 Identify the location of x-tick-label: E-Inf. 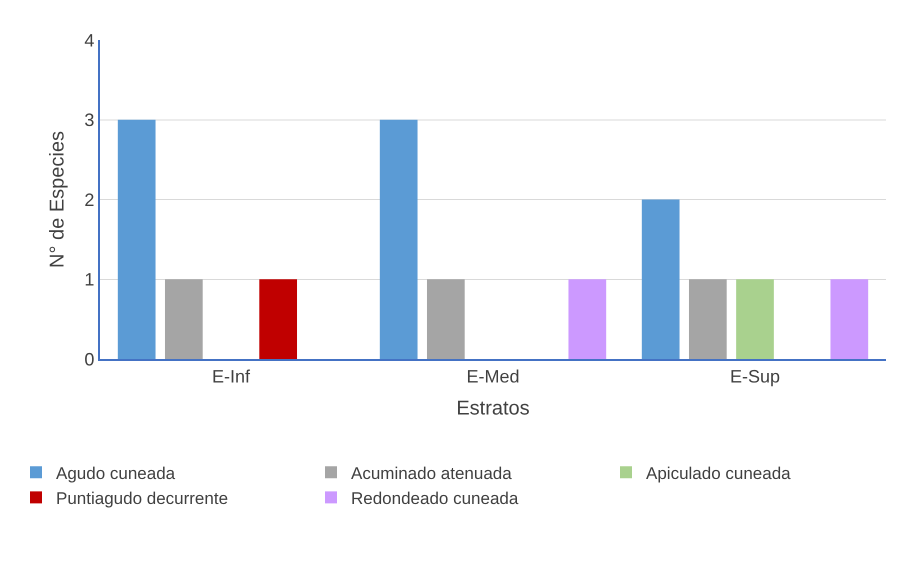
(232, 376).